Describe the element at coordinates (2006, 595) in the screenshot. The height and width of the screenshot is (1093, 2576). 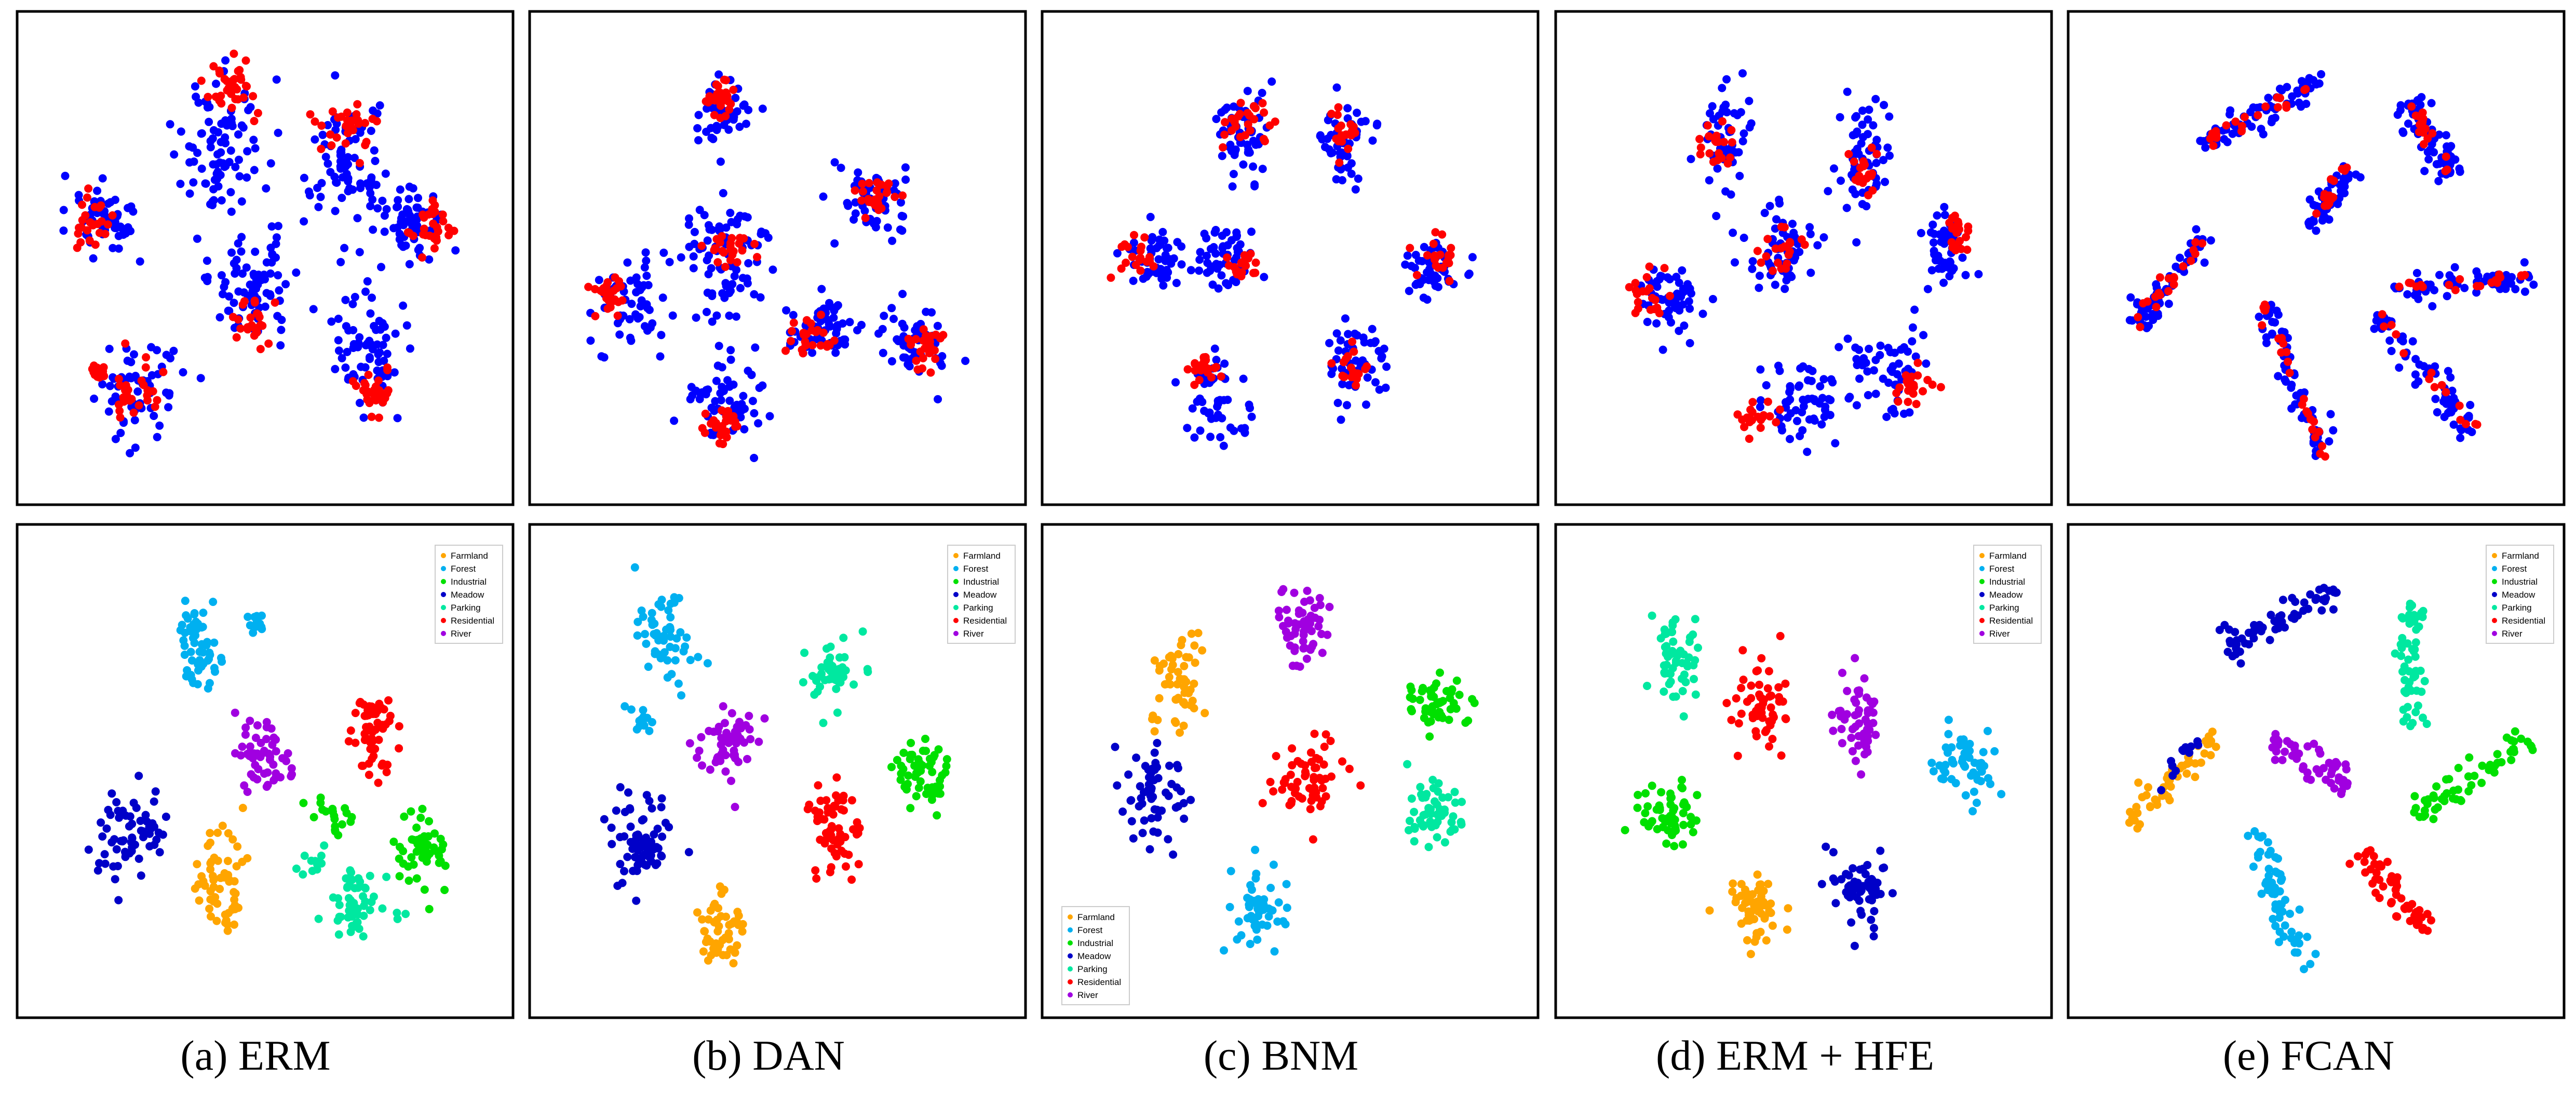
I see `legend-label-meadow: Meadow` at that location.